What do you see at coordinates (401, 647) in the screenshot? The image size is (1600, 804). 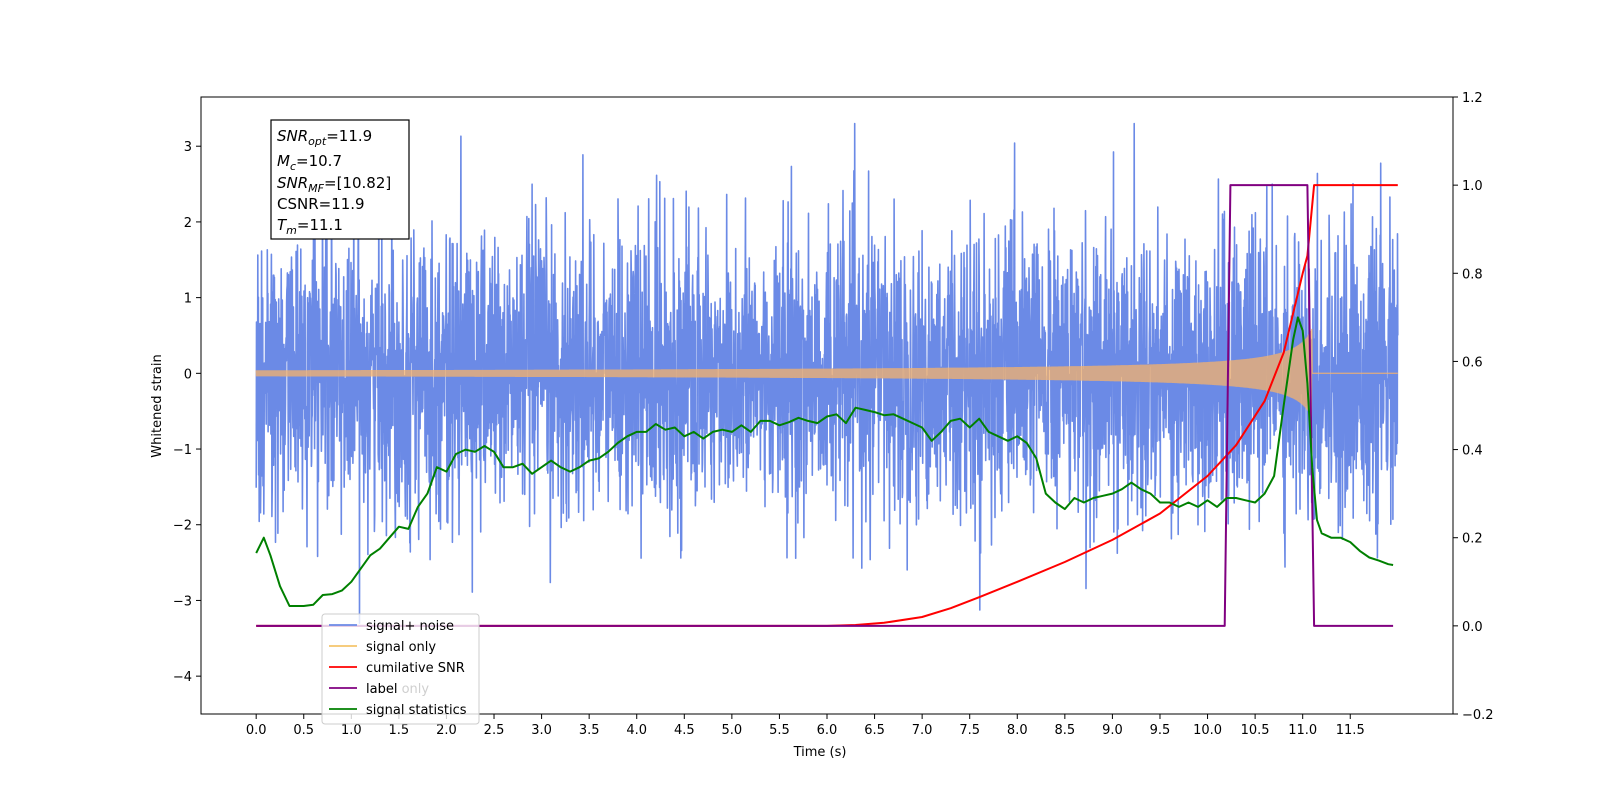 I see `legend-label-signal-only: signal only` at bounding box center [401, 647].